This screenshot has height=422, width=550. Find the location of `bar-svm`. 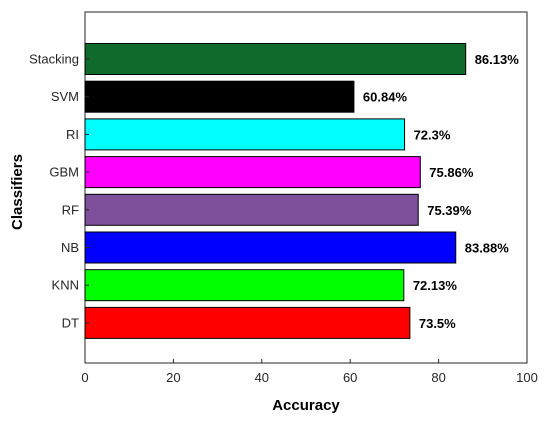

bar-svm is located at coordinates (219, 96).